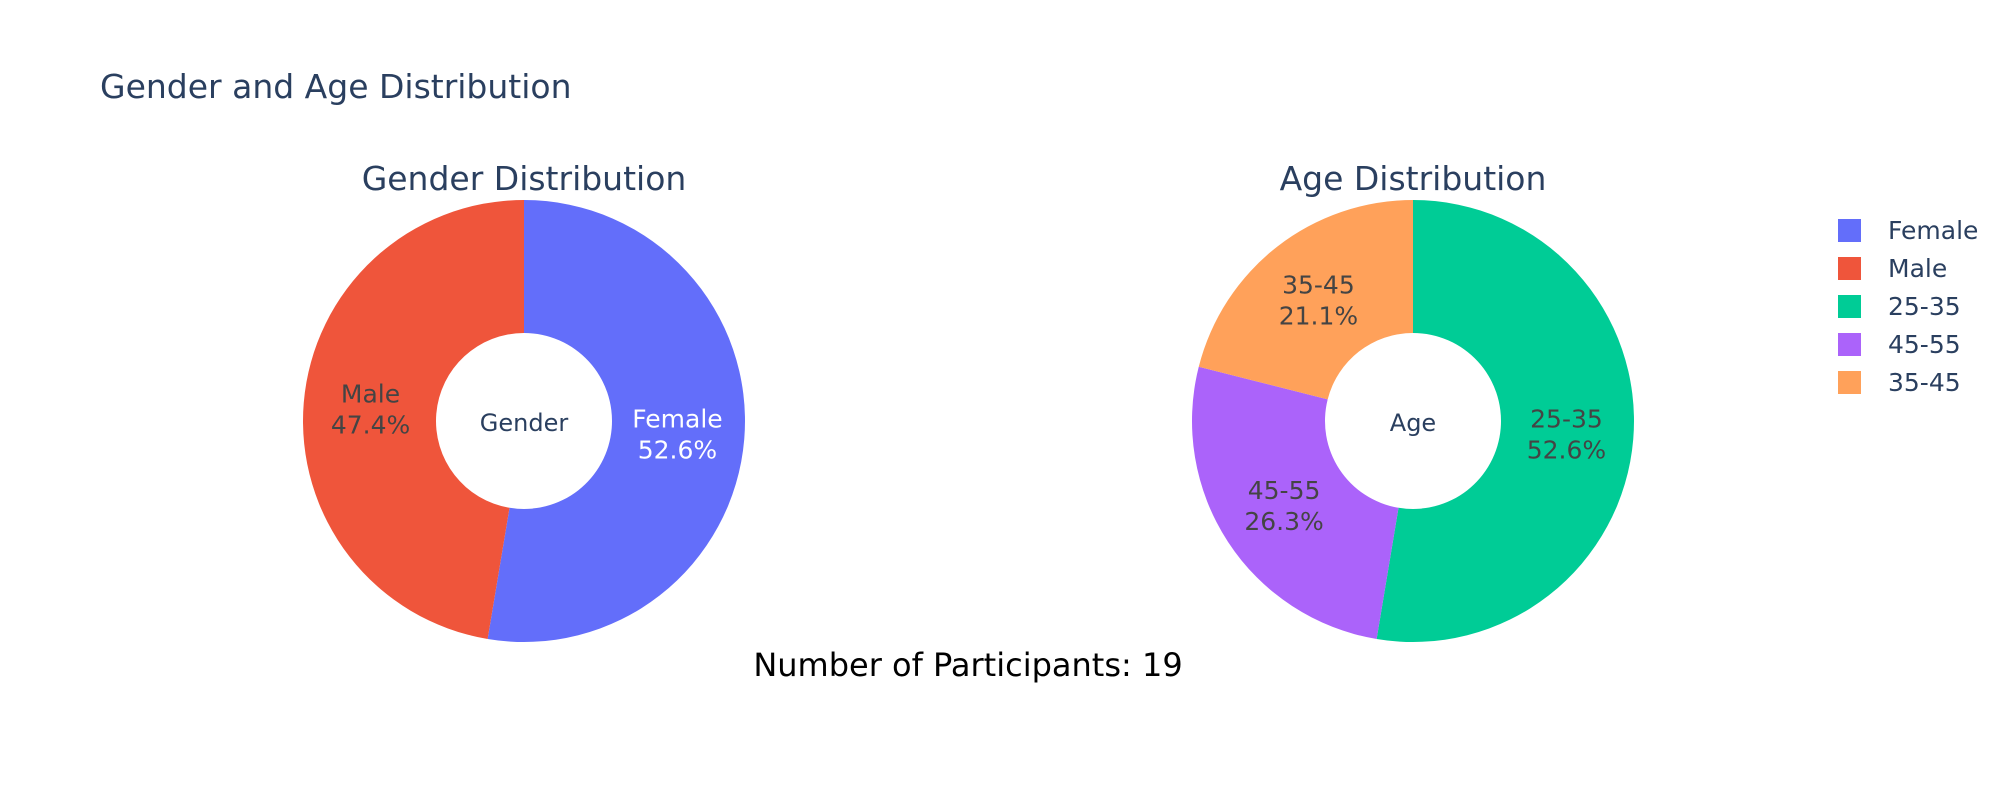  I want to click on age-slice-percent-45-55: 26.3%, so click(1283, 521).